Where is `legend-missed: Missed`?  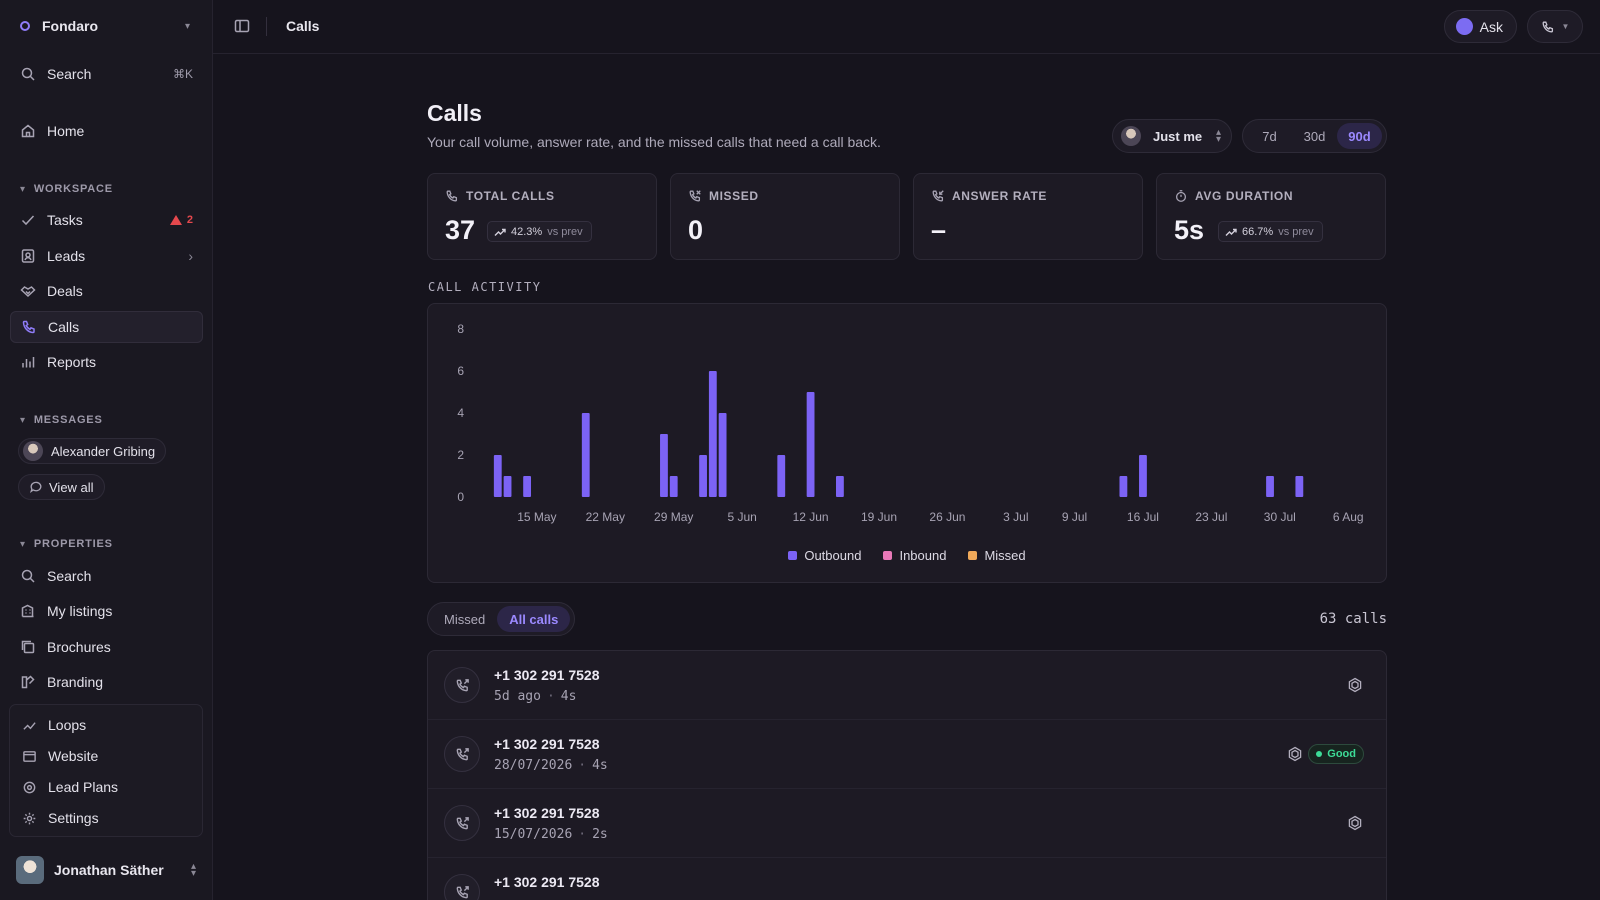 legend-missed: Missed is located at coordinates (997, 555).